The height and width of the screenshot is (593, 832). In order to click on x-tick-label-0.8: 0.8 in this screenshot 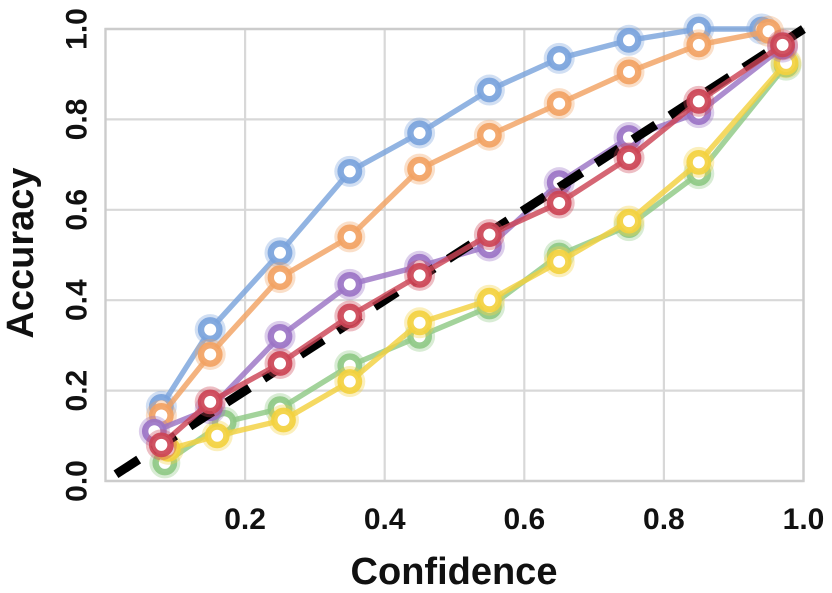, I will do `click(664, 519)`.